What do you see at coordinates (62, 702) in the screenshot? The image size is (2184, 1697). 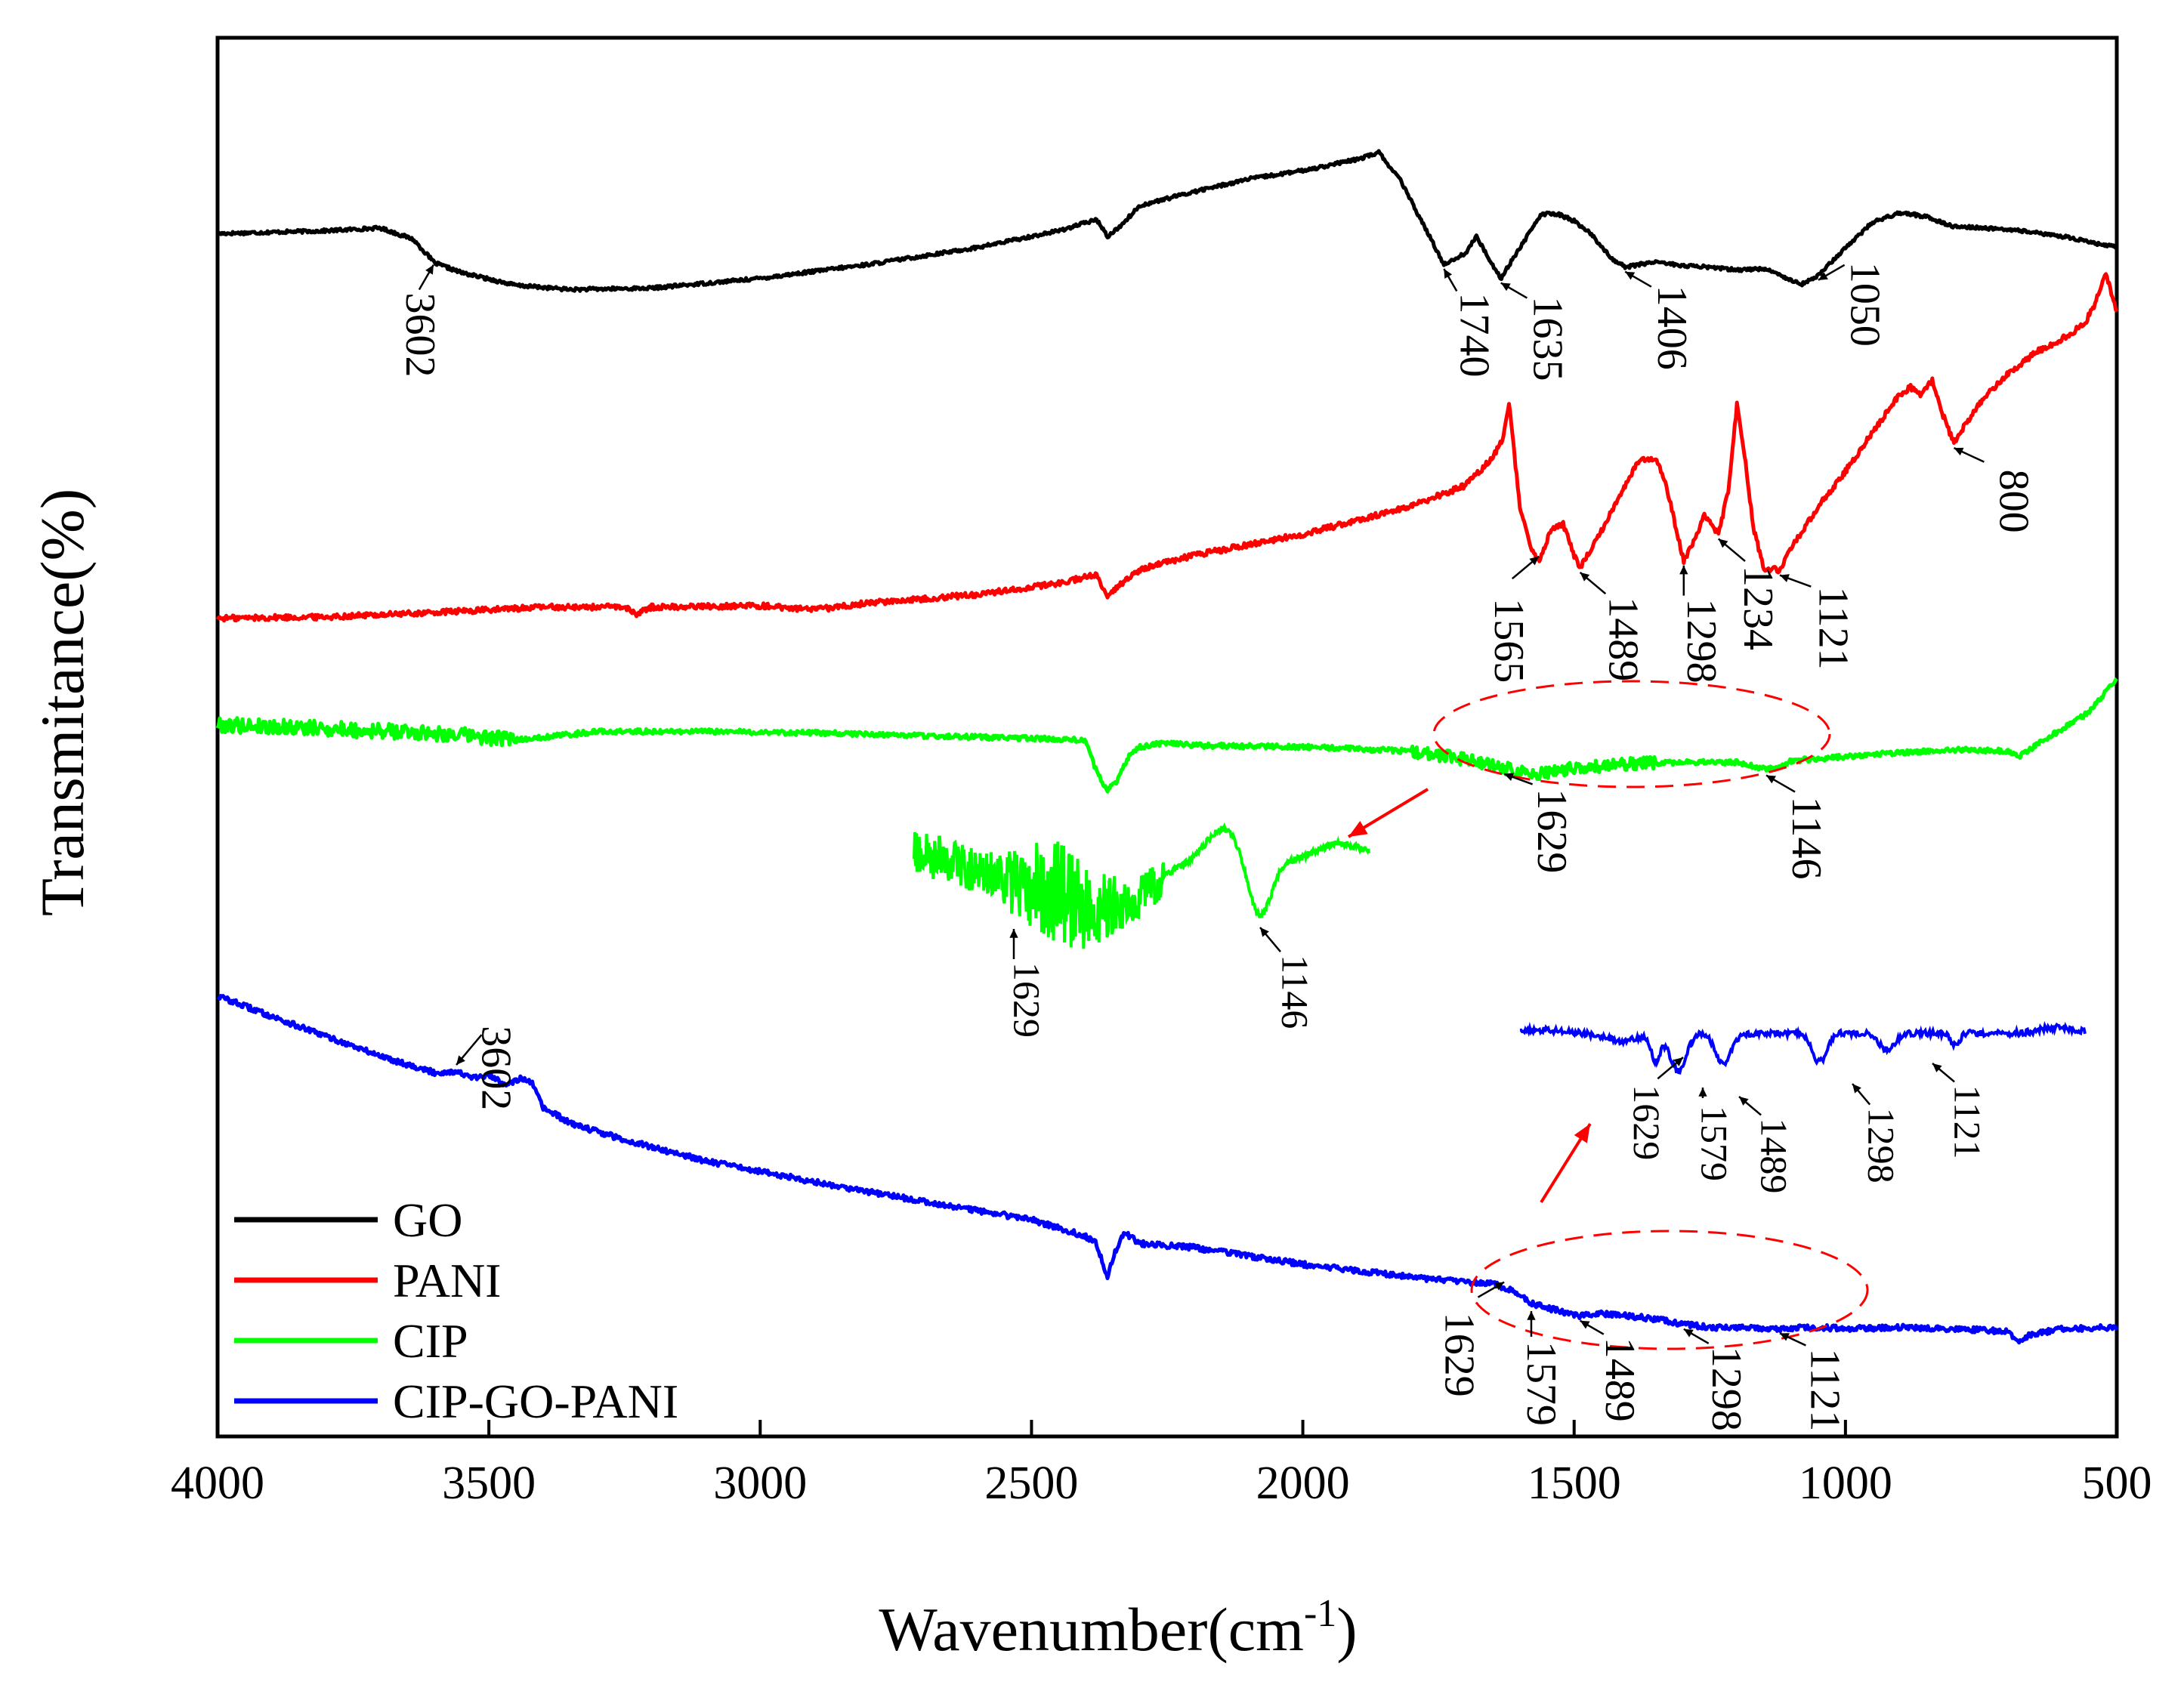 I see `y-axis-title: Transmitance(%)` at bounding box center [62, 702].